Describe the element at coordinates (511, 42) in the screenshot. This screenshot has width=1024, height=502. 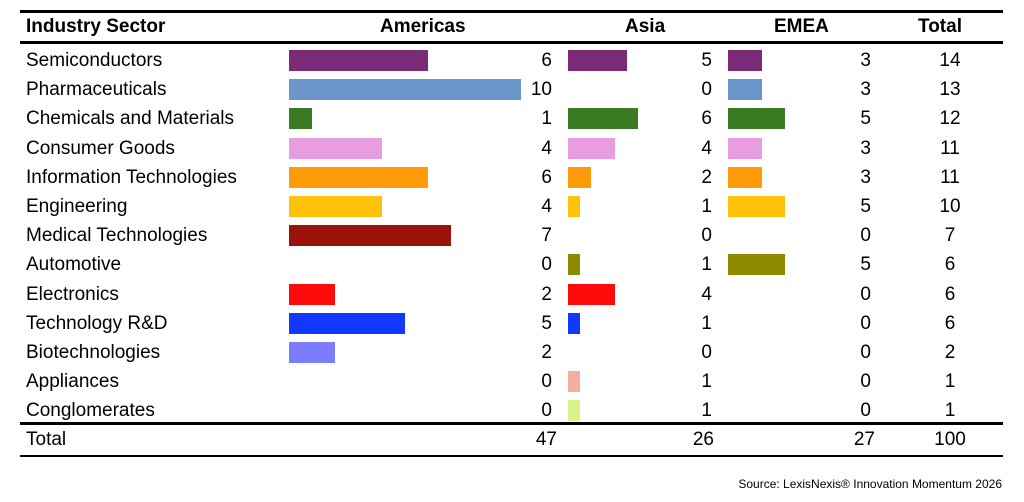
I see `header-rule` at that location.